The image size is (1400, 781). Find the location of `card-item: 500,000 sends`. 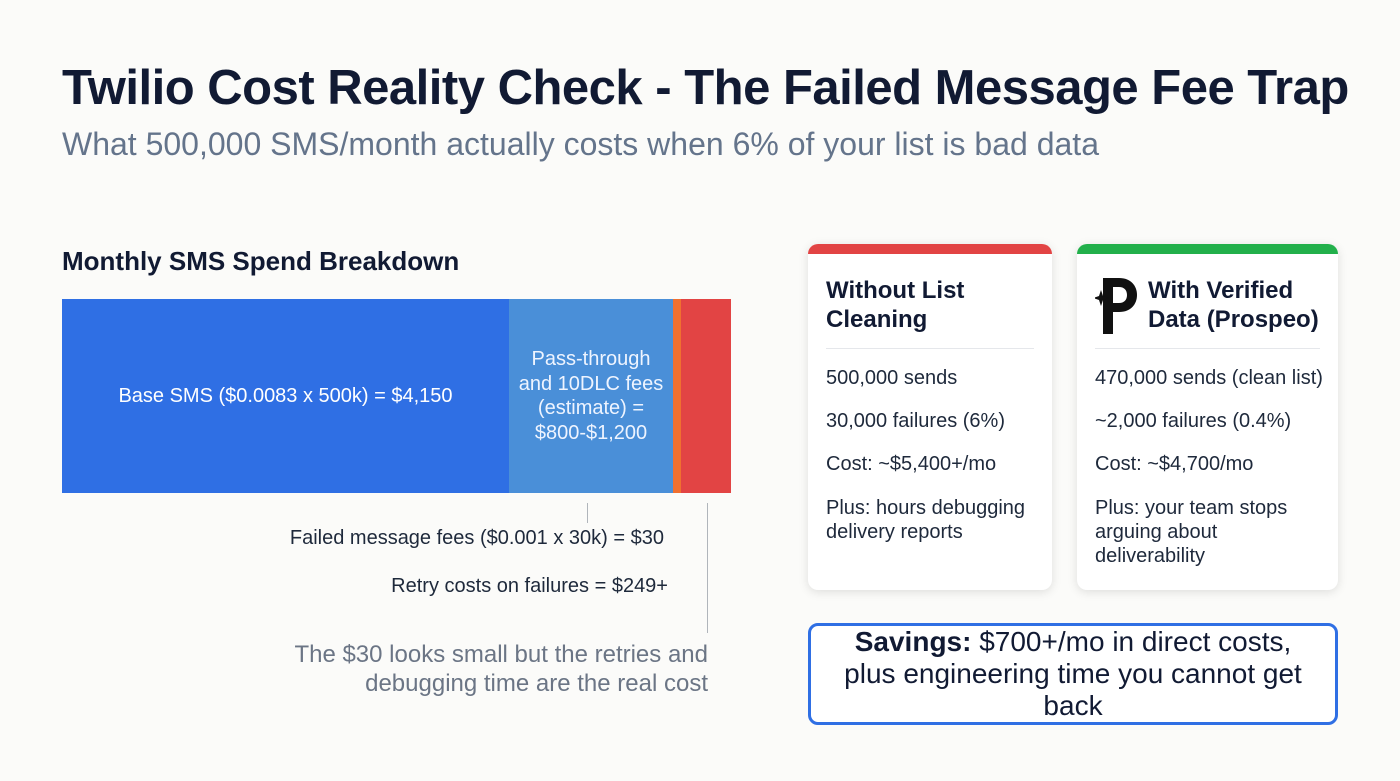

card-item: 500,000 sends is located at coordinates (892, 378).